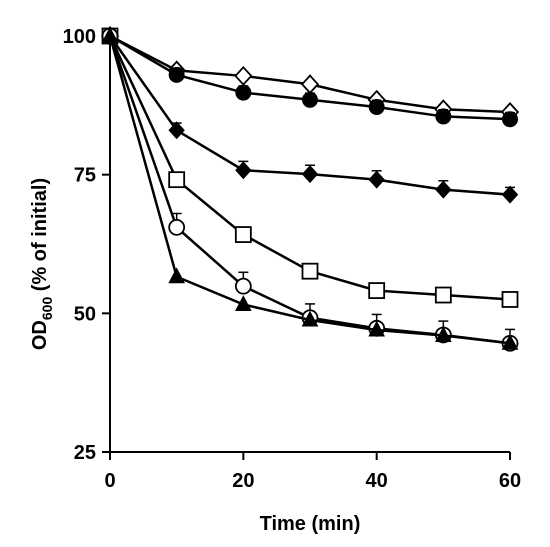 This screenshot has width=550, height=547. I want to click on y-axis-title-subscript: 600, so click(47, 309).